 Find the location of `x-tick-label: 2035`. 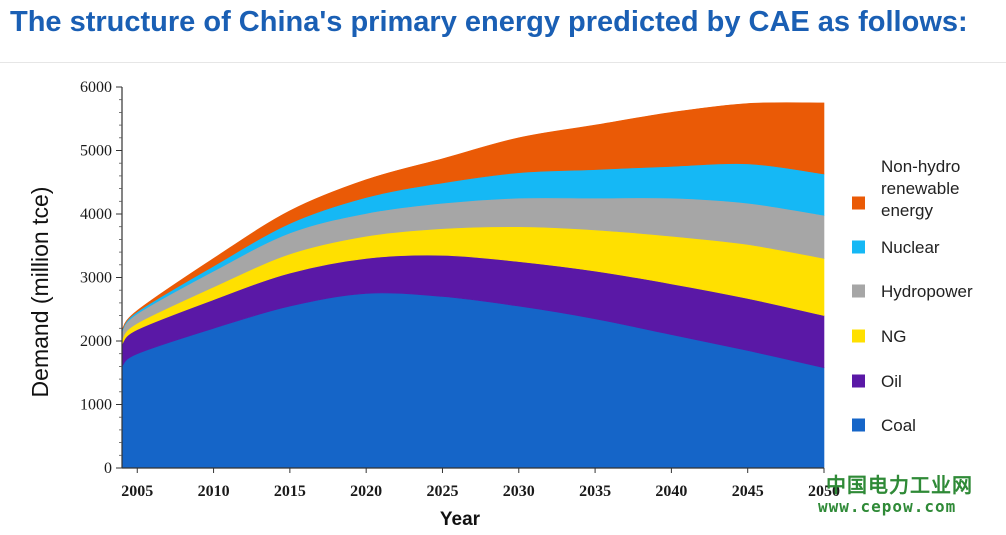

x-tick-label: 2035 is located at coordinates (595, 491).